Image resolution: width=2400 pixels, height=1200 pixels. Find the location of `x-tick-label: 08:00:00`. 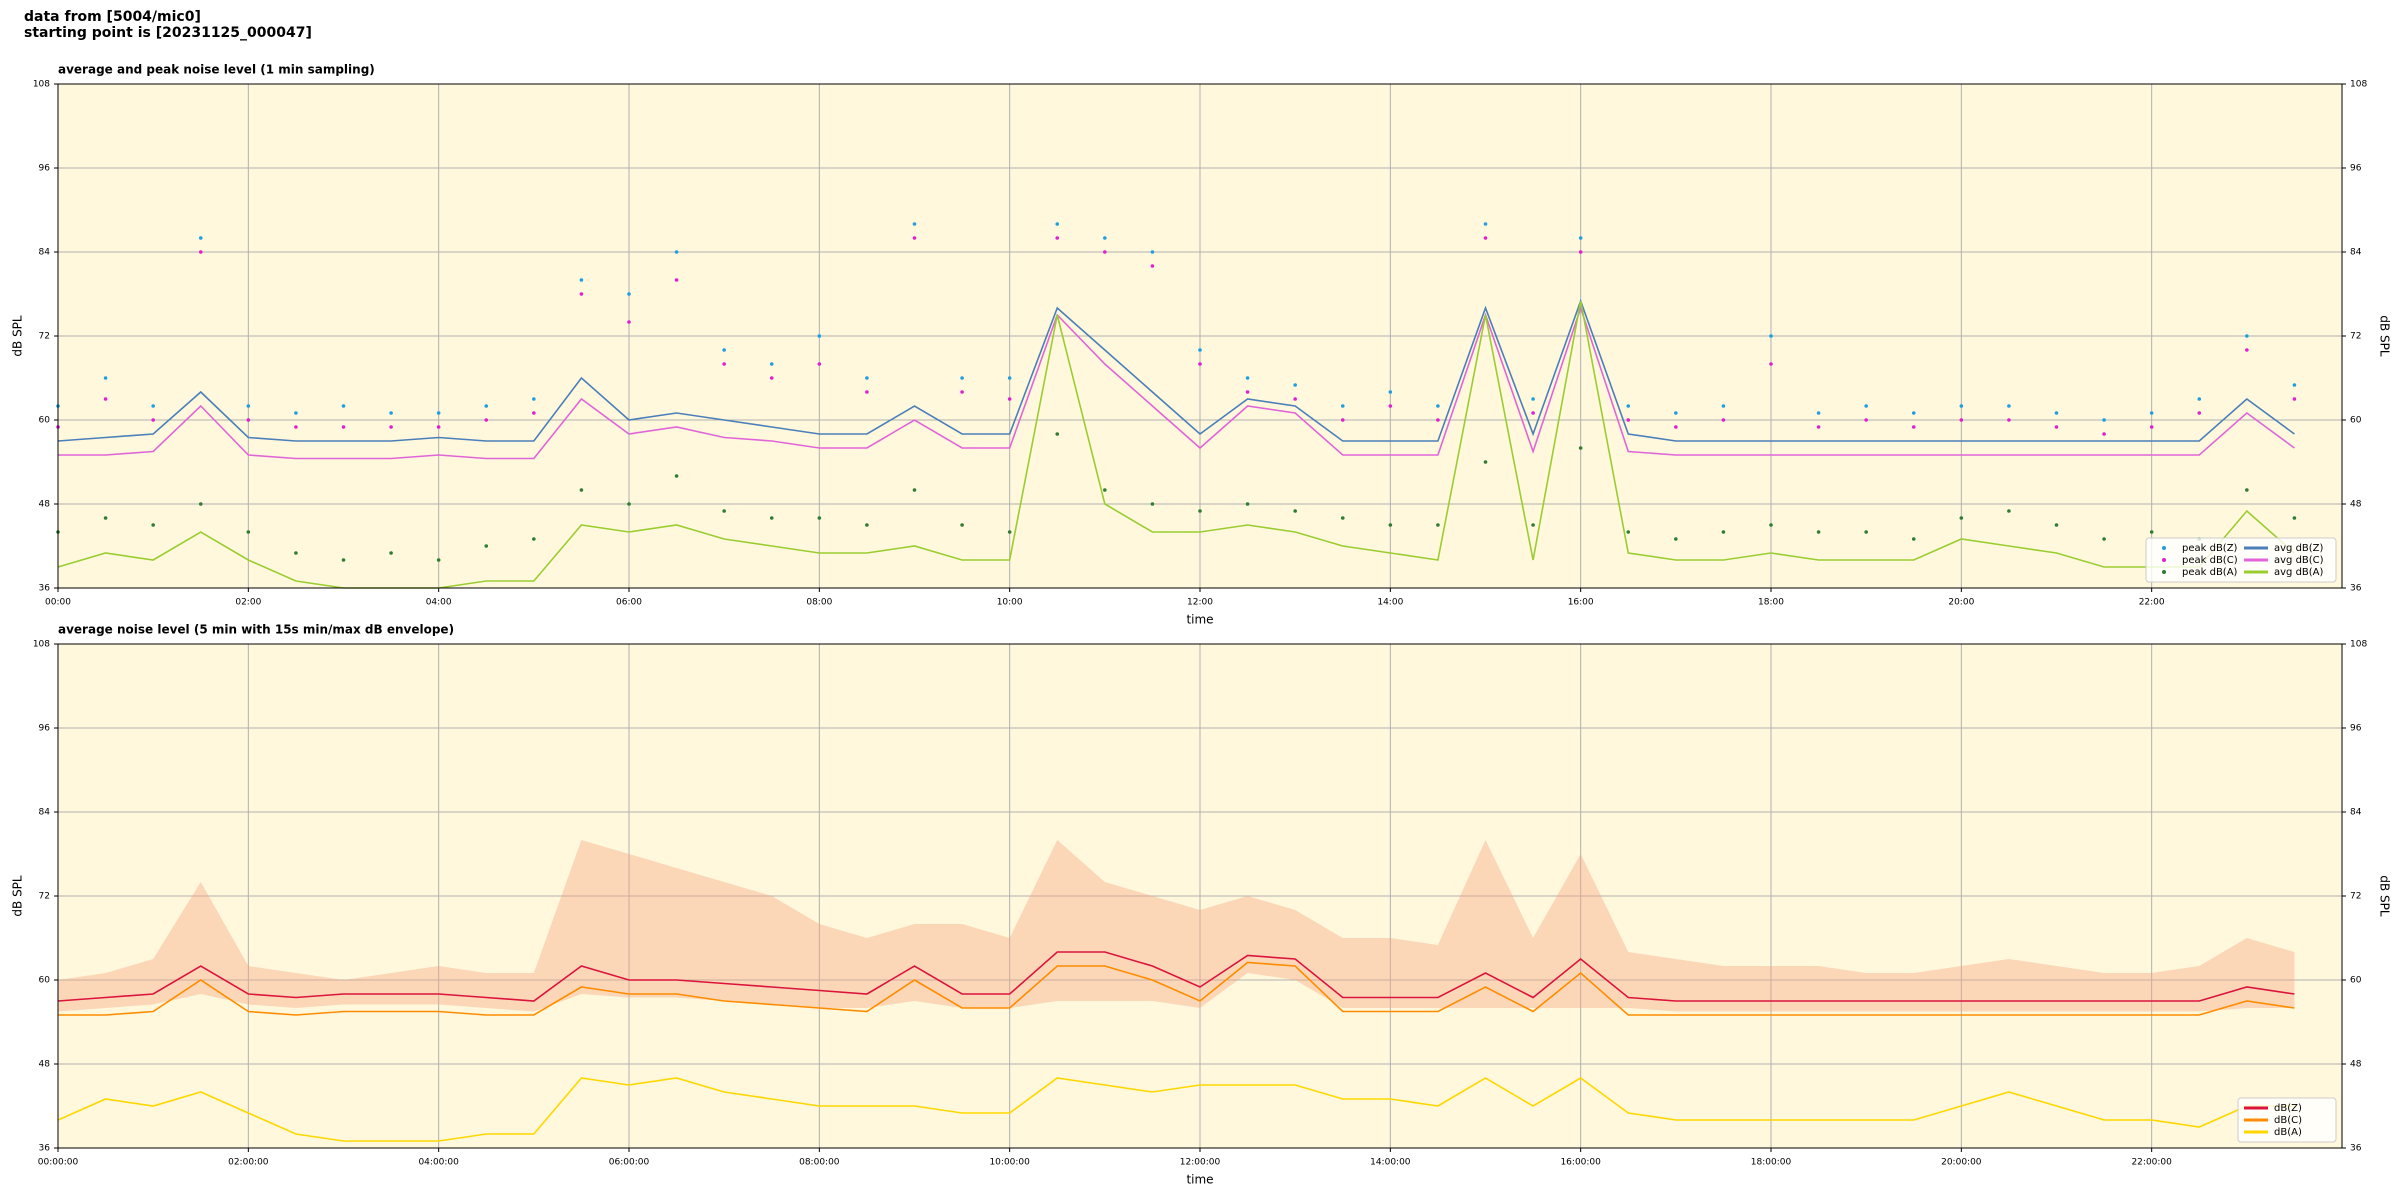

x-tick-label: 08:00:00 is located at coordinates (819, 1163).